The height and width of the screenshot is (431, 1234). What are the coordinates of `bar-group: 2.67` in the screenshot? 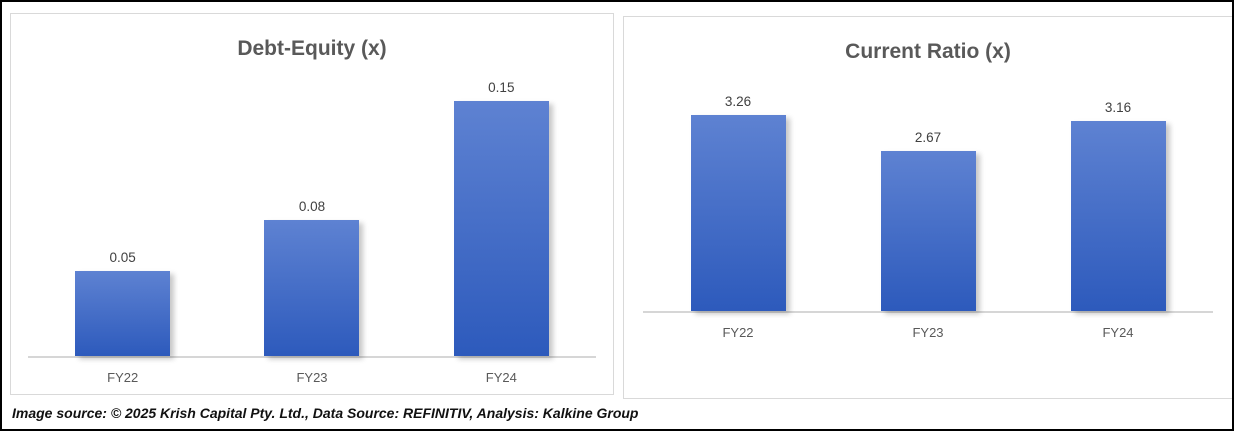 It's located at (928, 220).